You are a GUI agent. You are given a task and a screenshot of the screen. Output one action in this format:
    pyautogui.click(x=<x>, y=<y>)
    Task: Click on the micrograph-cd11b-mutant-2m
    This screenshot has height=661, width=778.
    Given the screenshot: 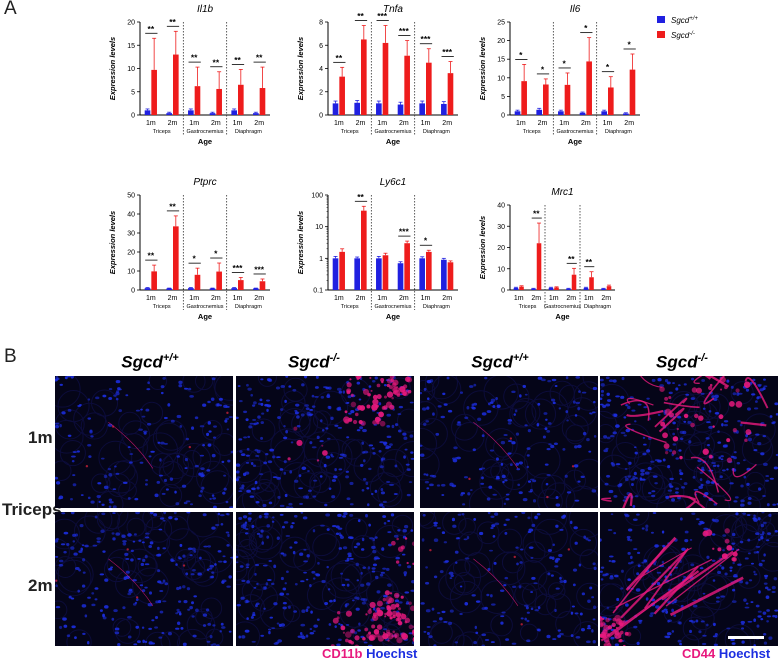 What is the action you would take?
    pyautogui.click(x=325, y=579)
    